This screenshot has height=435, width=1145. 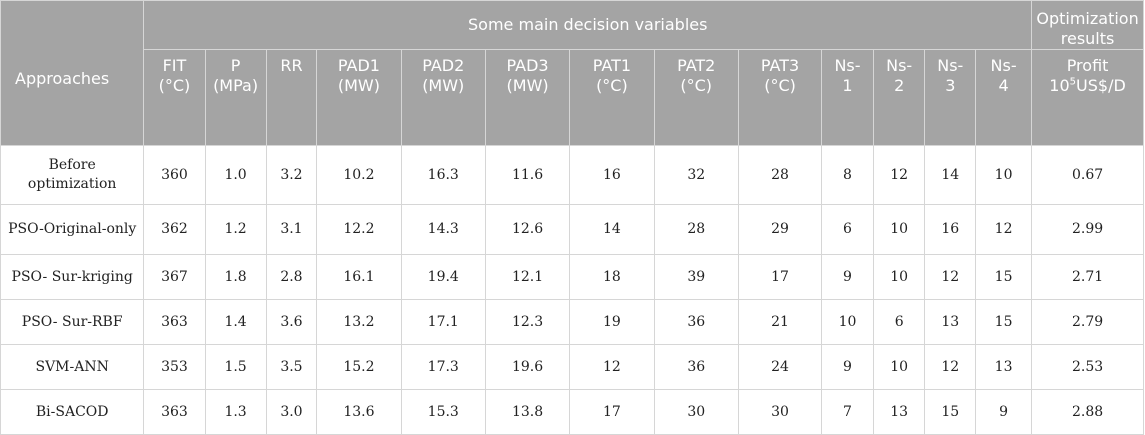 What do you see at coordinates (443, 229) in the screenshot?
I see `table-cell: 14.3` at bounding box center [443, 229].